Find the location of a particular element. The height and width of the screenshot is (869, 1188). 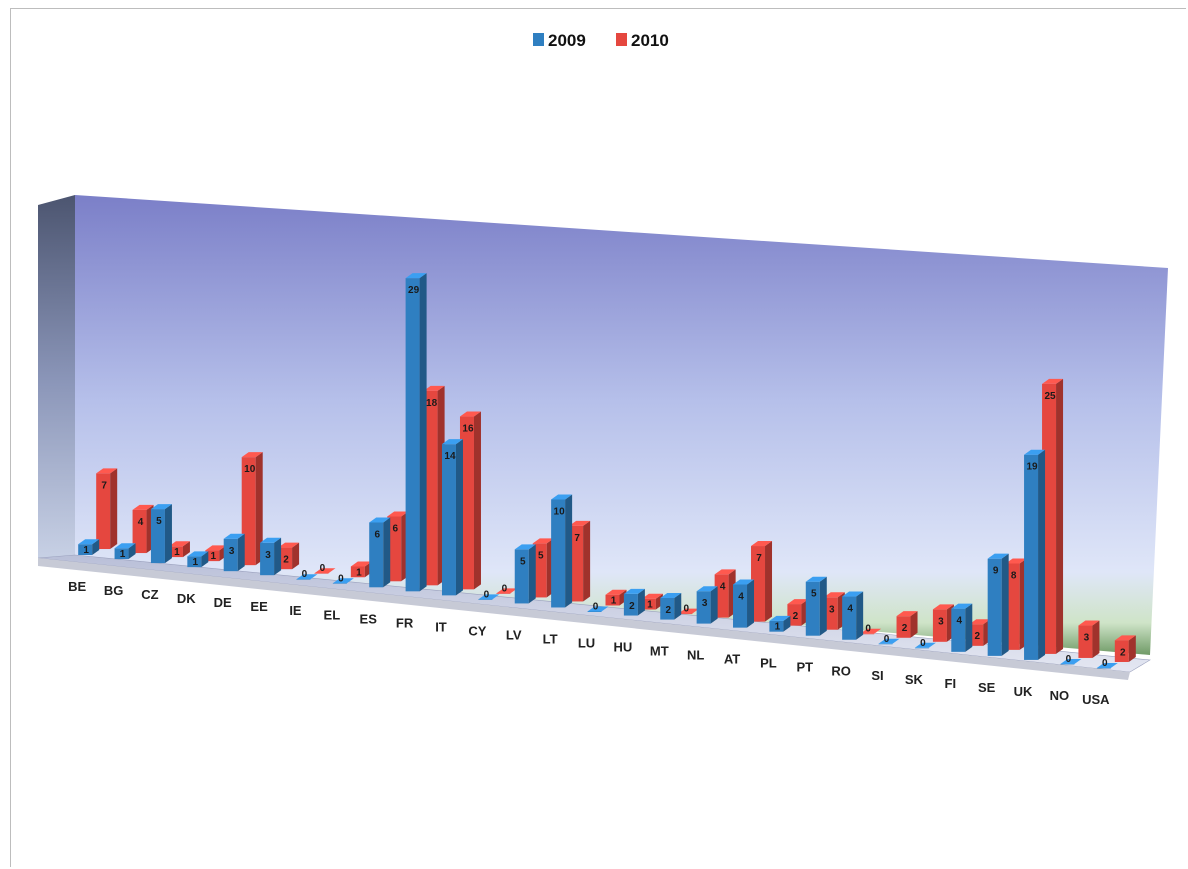

bar-2009-USA-top is located at coordinates (1107, 665).